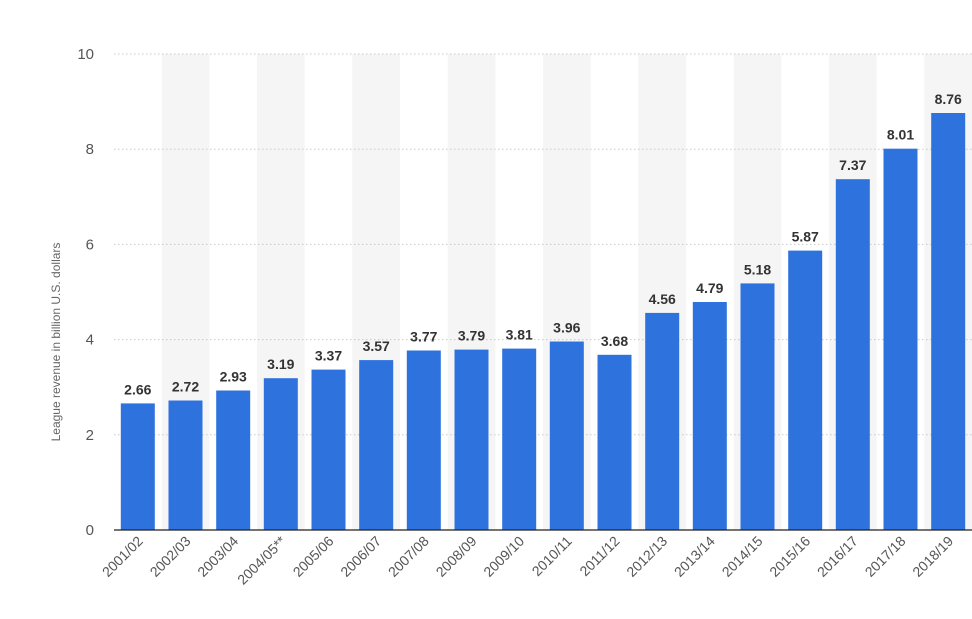  I want to click on x-tick-label: 2007/08, so click(408, 556).